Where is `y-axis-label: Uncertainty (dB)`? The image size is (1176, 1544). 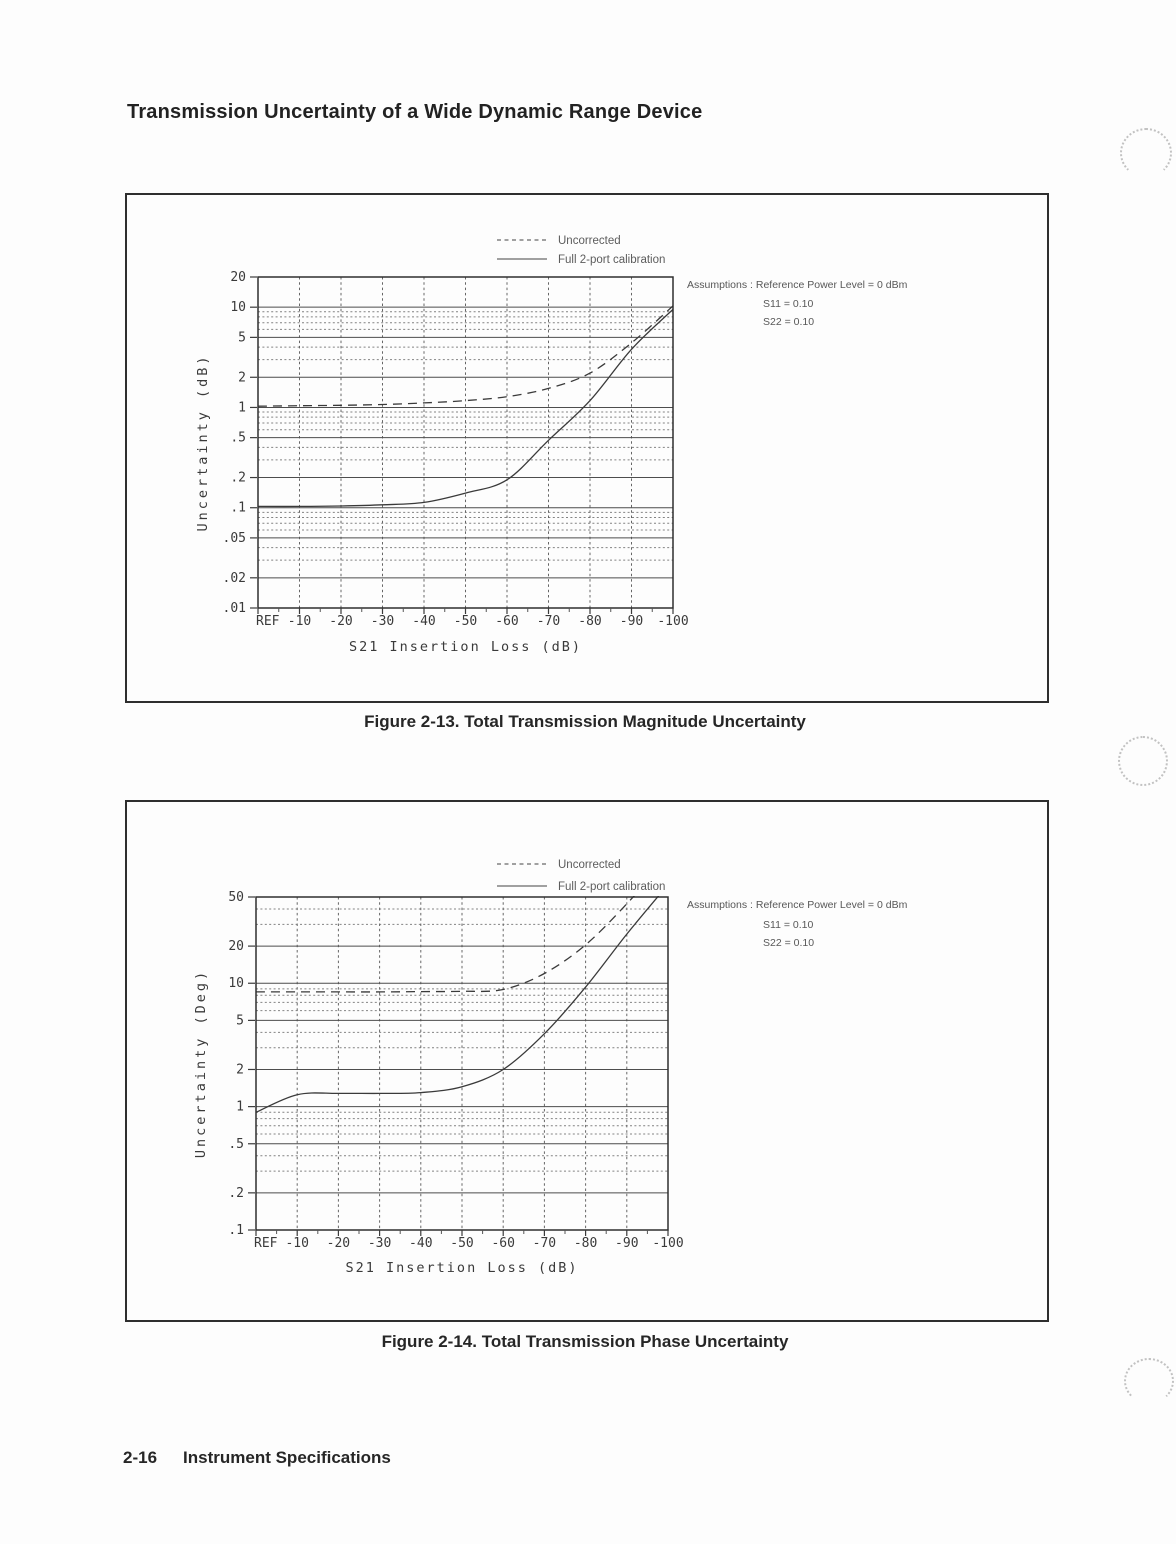
y-axis-label: Uncertainty (dB) is located at coordinates (203, 442).